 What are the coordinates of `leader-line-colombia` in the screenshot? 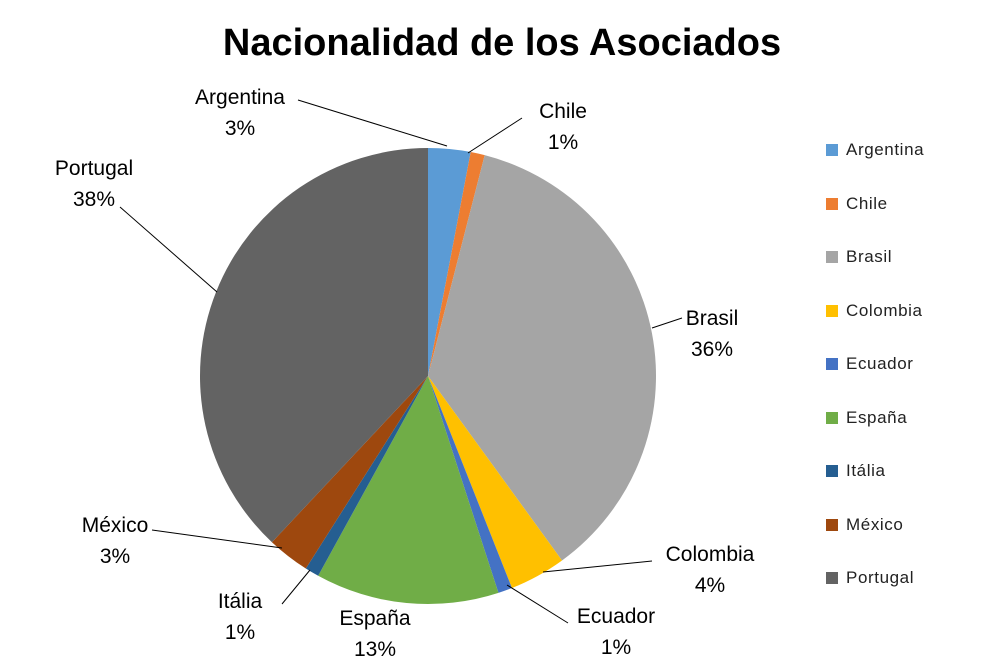 It's located at (597, 566).